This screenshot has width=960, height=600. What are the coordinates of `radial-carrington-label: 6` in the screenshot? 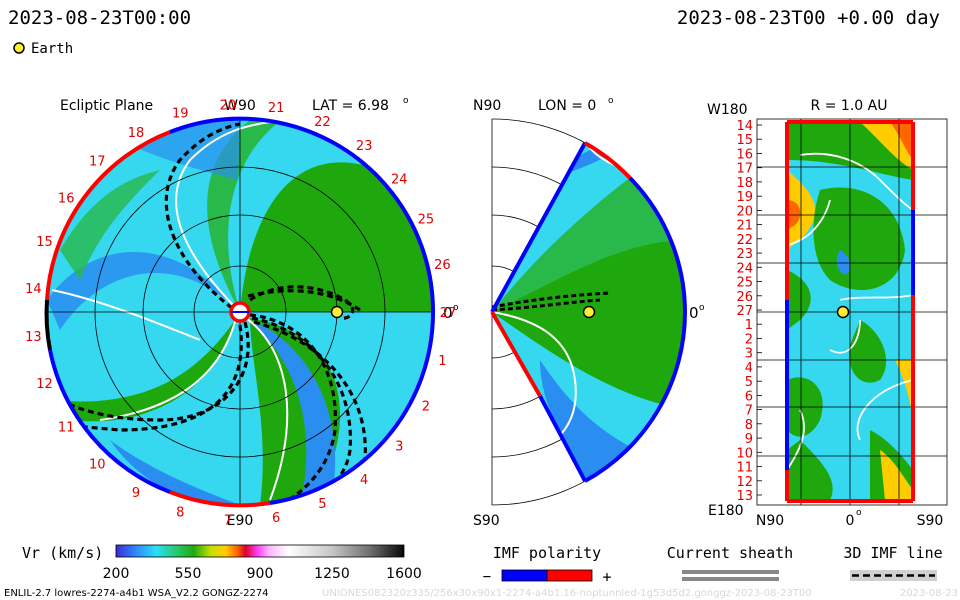 It's located at (749, 396).